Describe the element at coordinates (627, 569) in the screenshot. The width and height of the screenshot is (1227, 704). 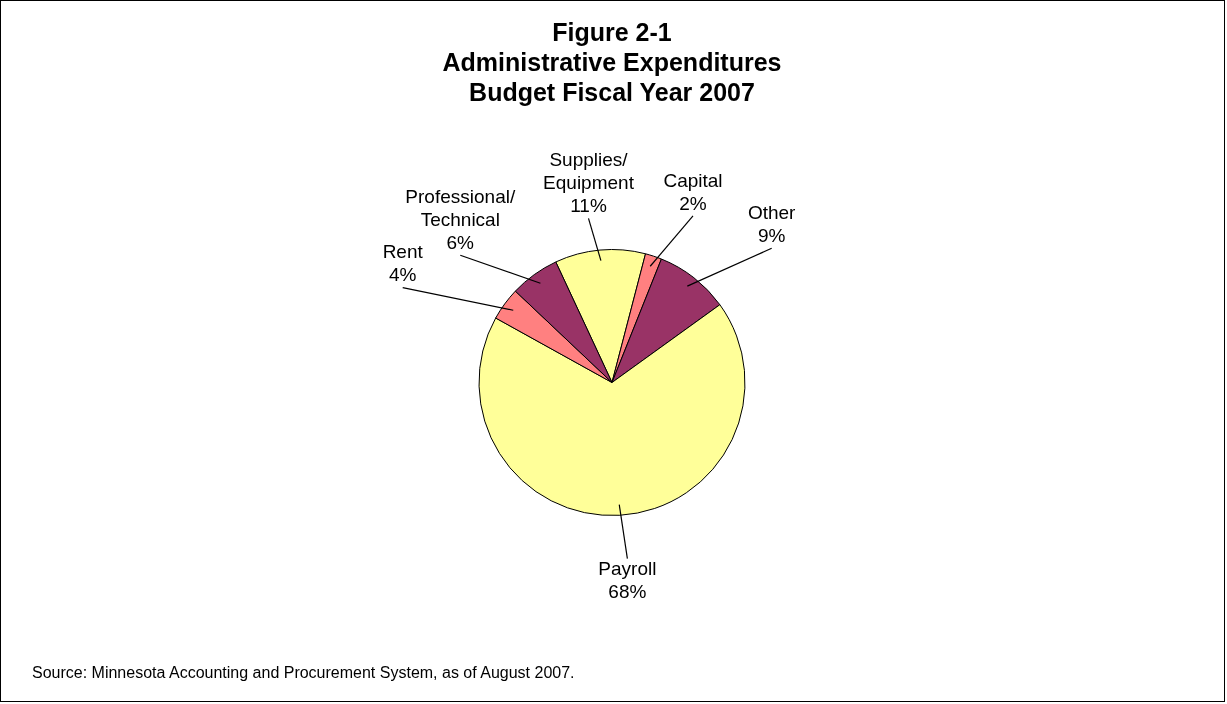
I see `slice-label: Payroll` at that location.